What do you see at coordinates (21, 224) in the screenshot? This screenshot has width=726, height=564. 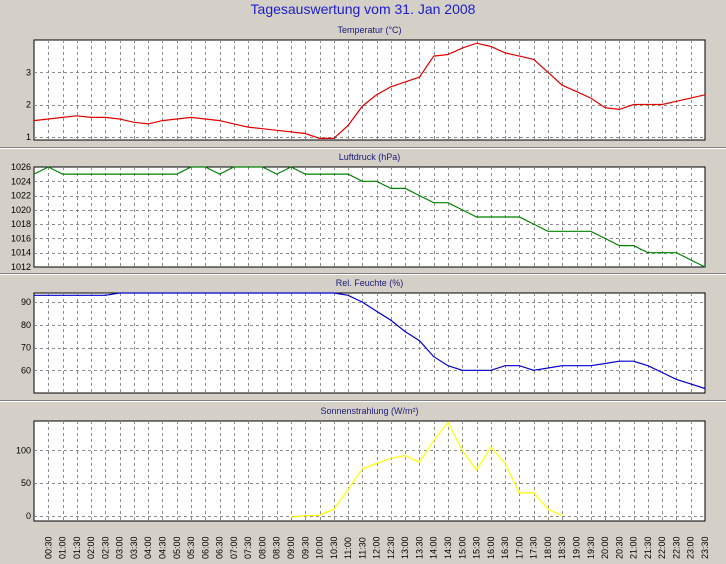 I see `y-tick-label: 1018` at bounding box center [21, 224].